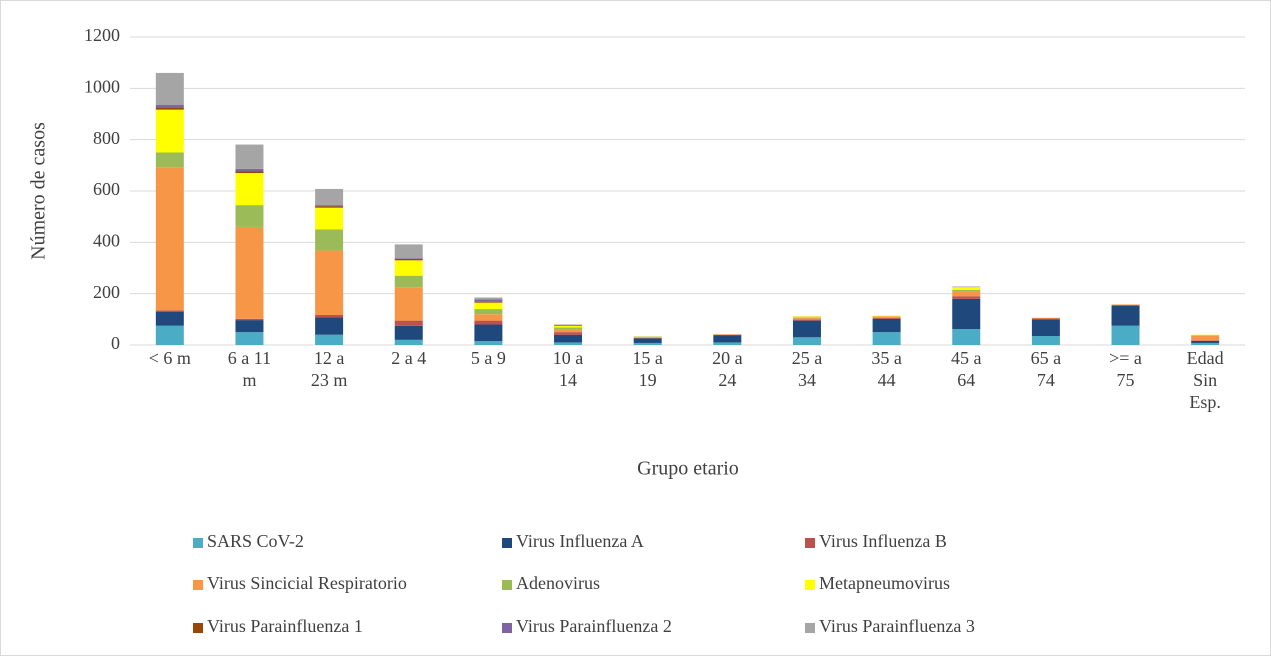 The height and width of the screenshot is (656, 1271). Describe the element at coordinates (884, 583) in the screenshot. I see `legend-label: Metapneumovirus` at that location.